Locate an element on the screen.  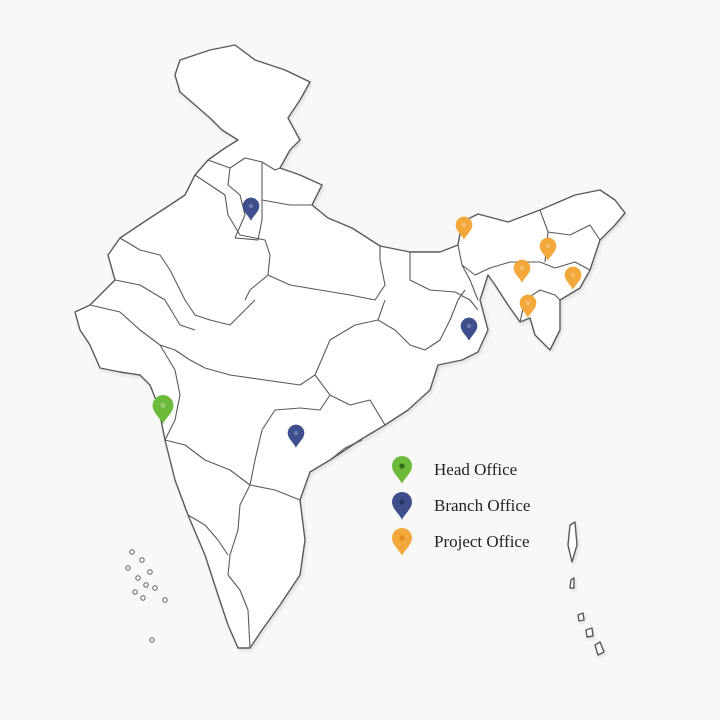
legend-label-head-office: Head Office is located at coordinates (476, 469).